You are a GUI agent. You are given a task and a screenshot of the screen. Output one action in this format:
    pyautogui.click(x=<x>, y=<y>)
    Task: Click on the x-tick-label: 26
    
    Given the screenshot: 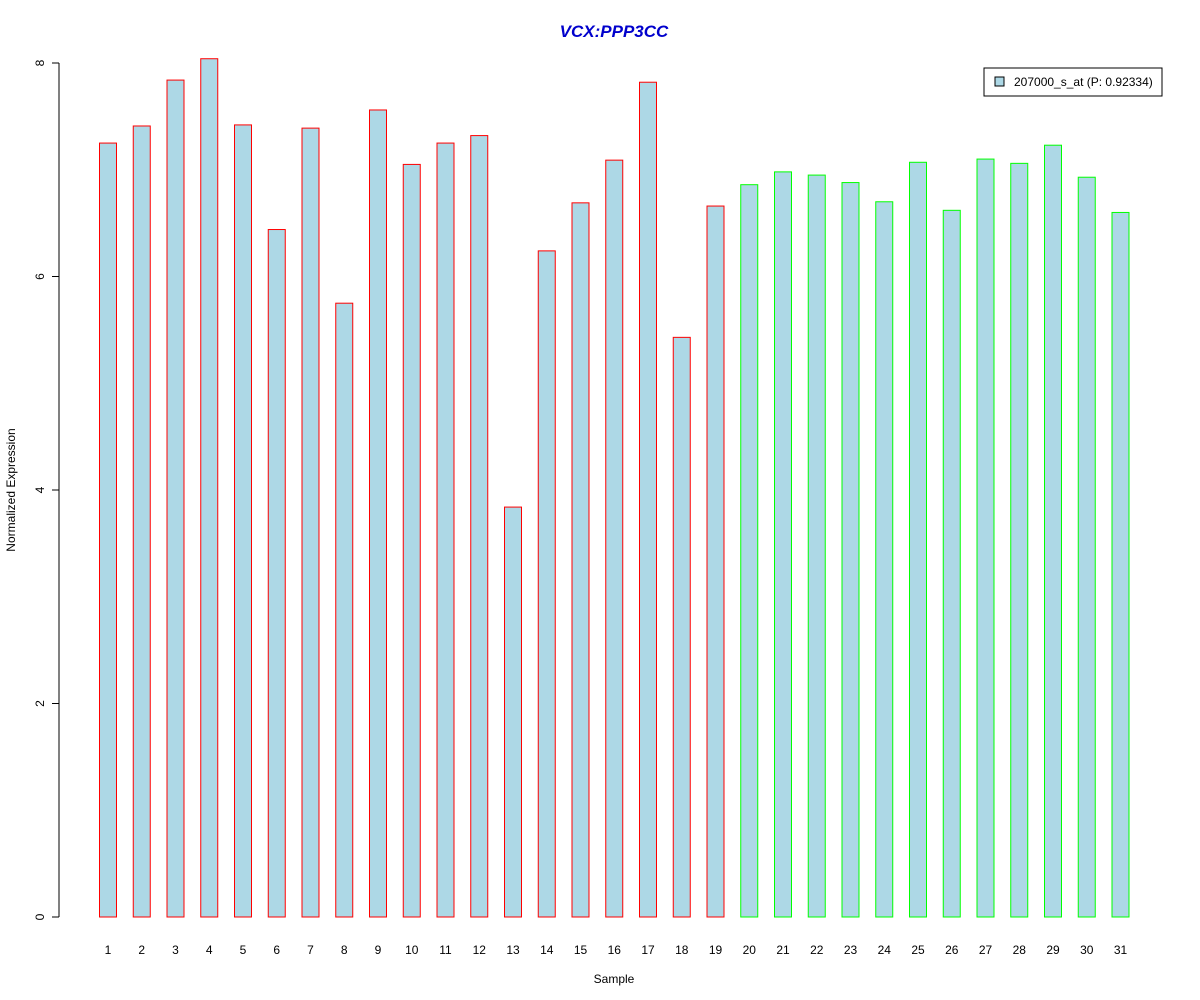 What is the action you would take?
    pyautogui.click(x=952, y=950)
    